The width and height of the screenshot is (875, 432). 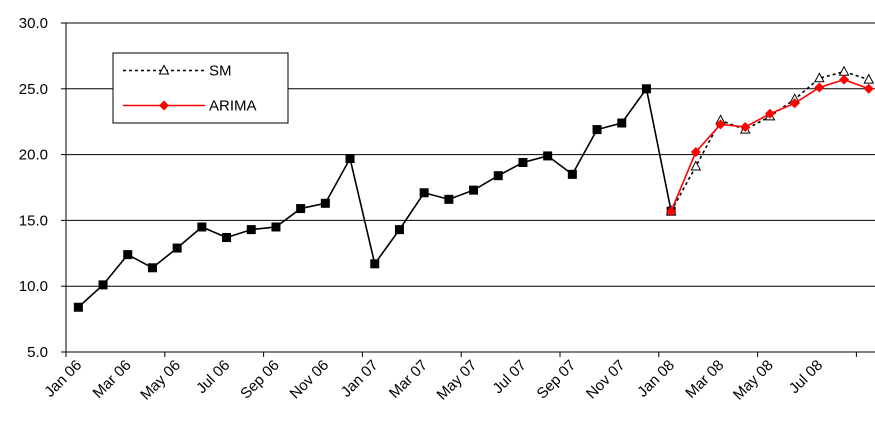 What do you see at coordinates (200, 88) in the screenshot?
I see `legend-box` at bounding box center [200, 88].